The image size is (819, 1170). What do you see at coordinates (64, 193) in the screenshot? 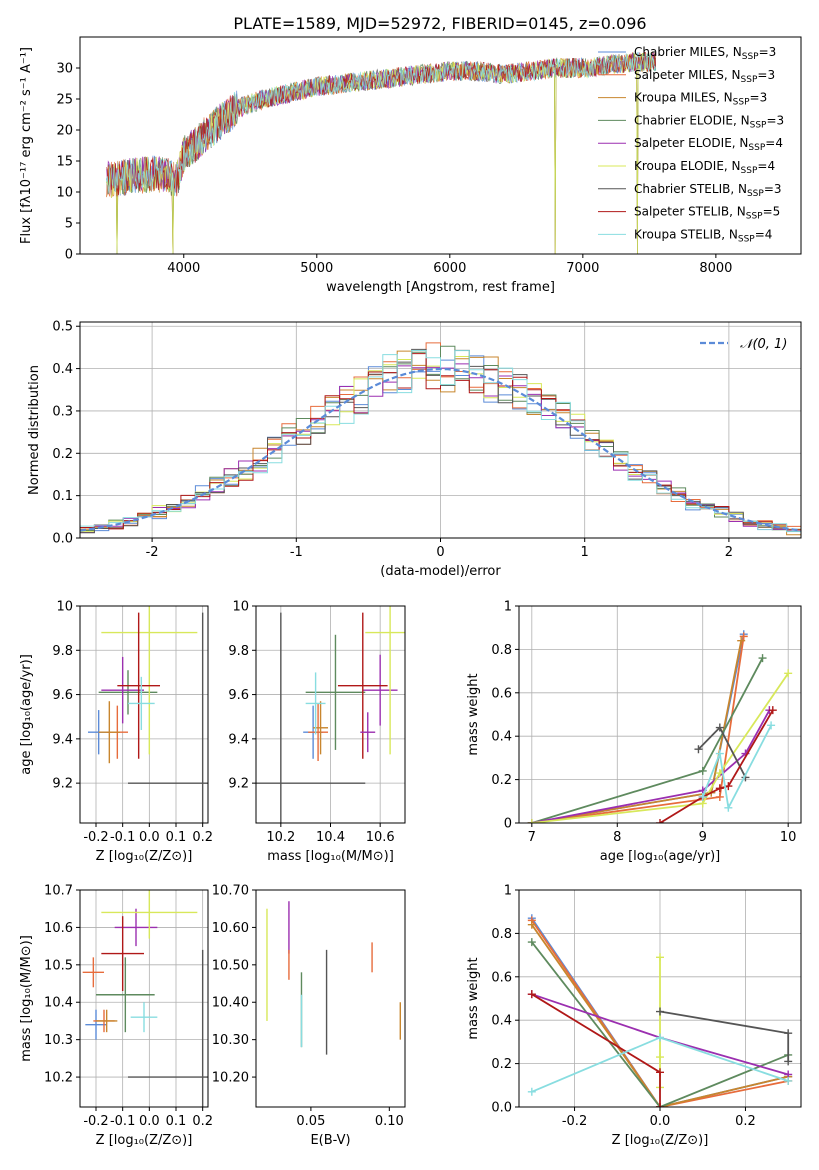
I see `y-tick-label: 10` at bounding box center [64, 193].